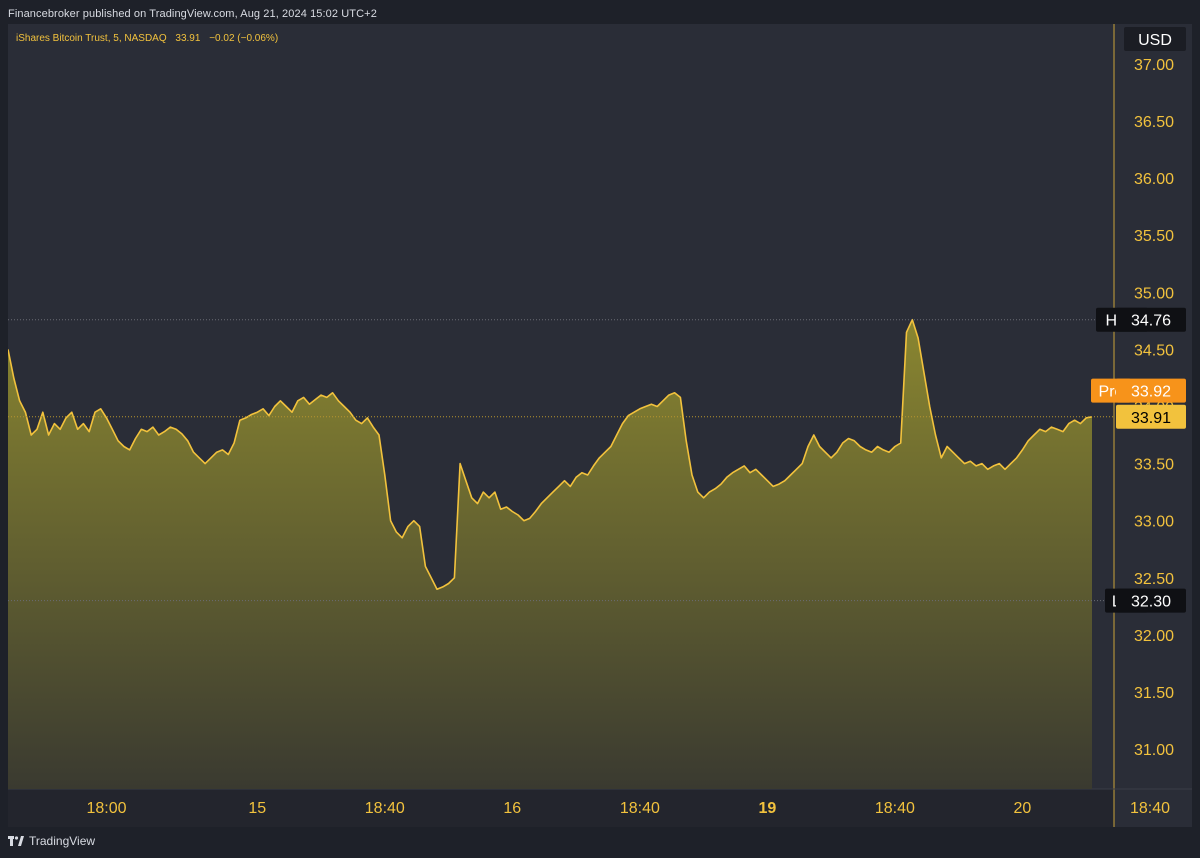 The height and width of the screenshot is (858, 1200). I want to click on last-value-bg, so click(1151, 416).